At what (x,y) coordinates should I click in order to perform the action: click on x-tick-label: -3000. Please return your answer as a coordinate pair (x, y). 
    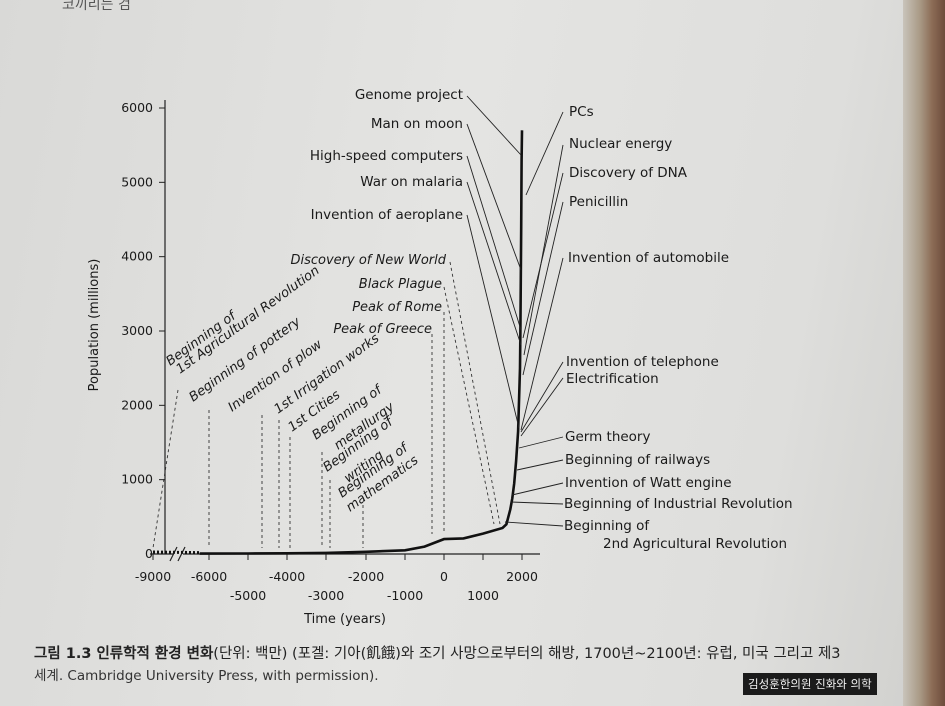
    Looking at the image, I should click on (326, 595).